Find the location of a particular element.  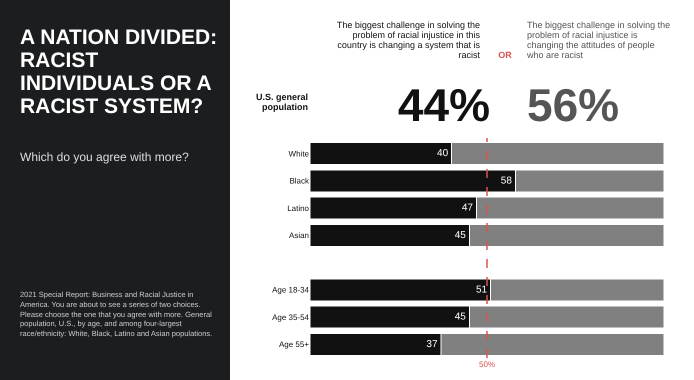

data-label: 58 is located at coordinates (506, 180).